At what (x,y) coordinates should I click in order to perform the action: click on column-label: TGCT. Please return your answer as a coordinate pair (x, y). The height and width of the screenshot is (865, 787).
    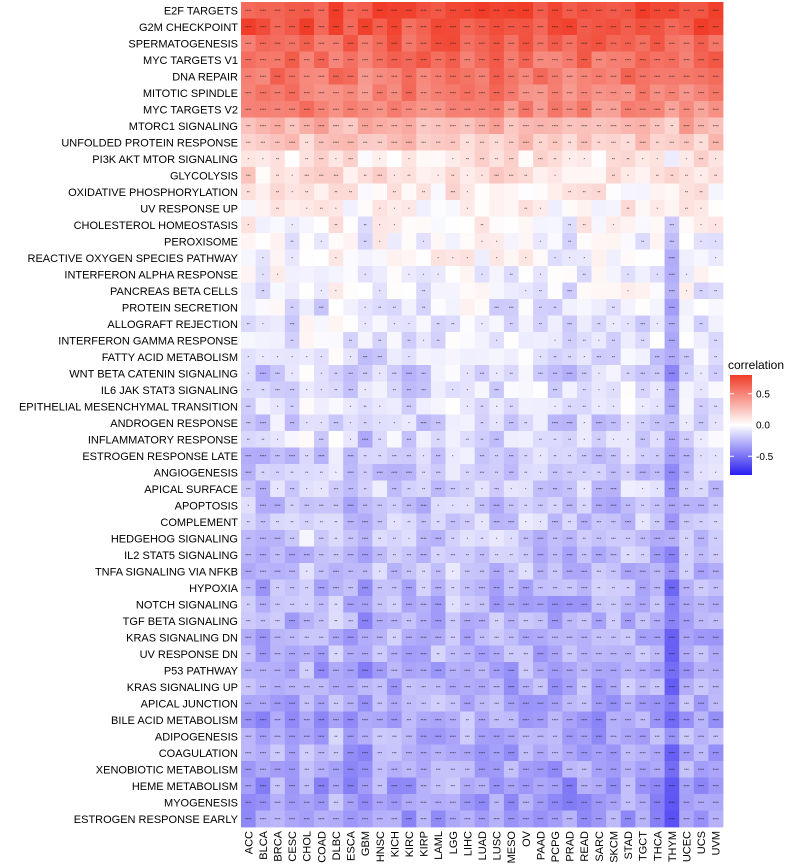
    Looking at the image, I should click on (644, 846).